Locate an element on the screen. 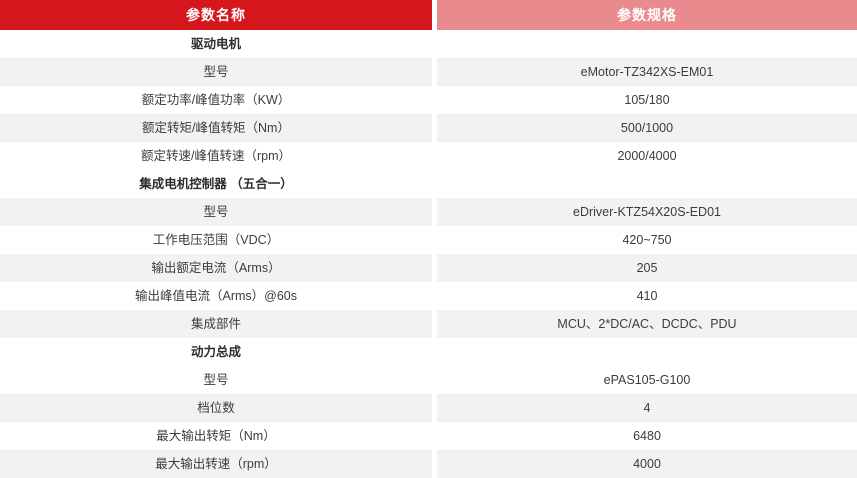 This screenshot has height=478, width=857. column-header-parameter-spec: 参数规格 is located at coordinates (647, 15).